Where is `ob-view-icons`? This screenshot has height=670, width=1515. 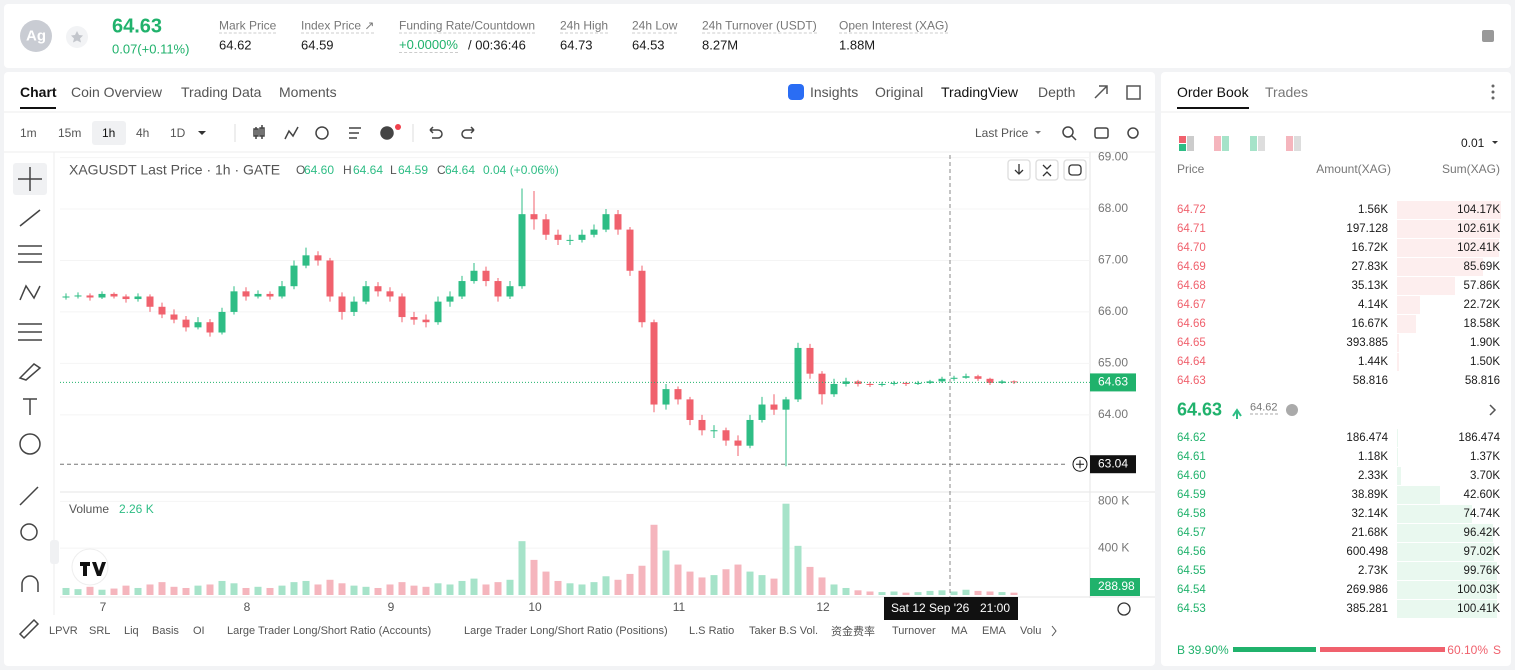
ob-view-icons is located at coordinates (1240, 143).